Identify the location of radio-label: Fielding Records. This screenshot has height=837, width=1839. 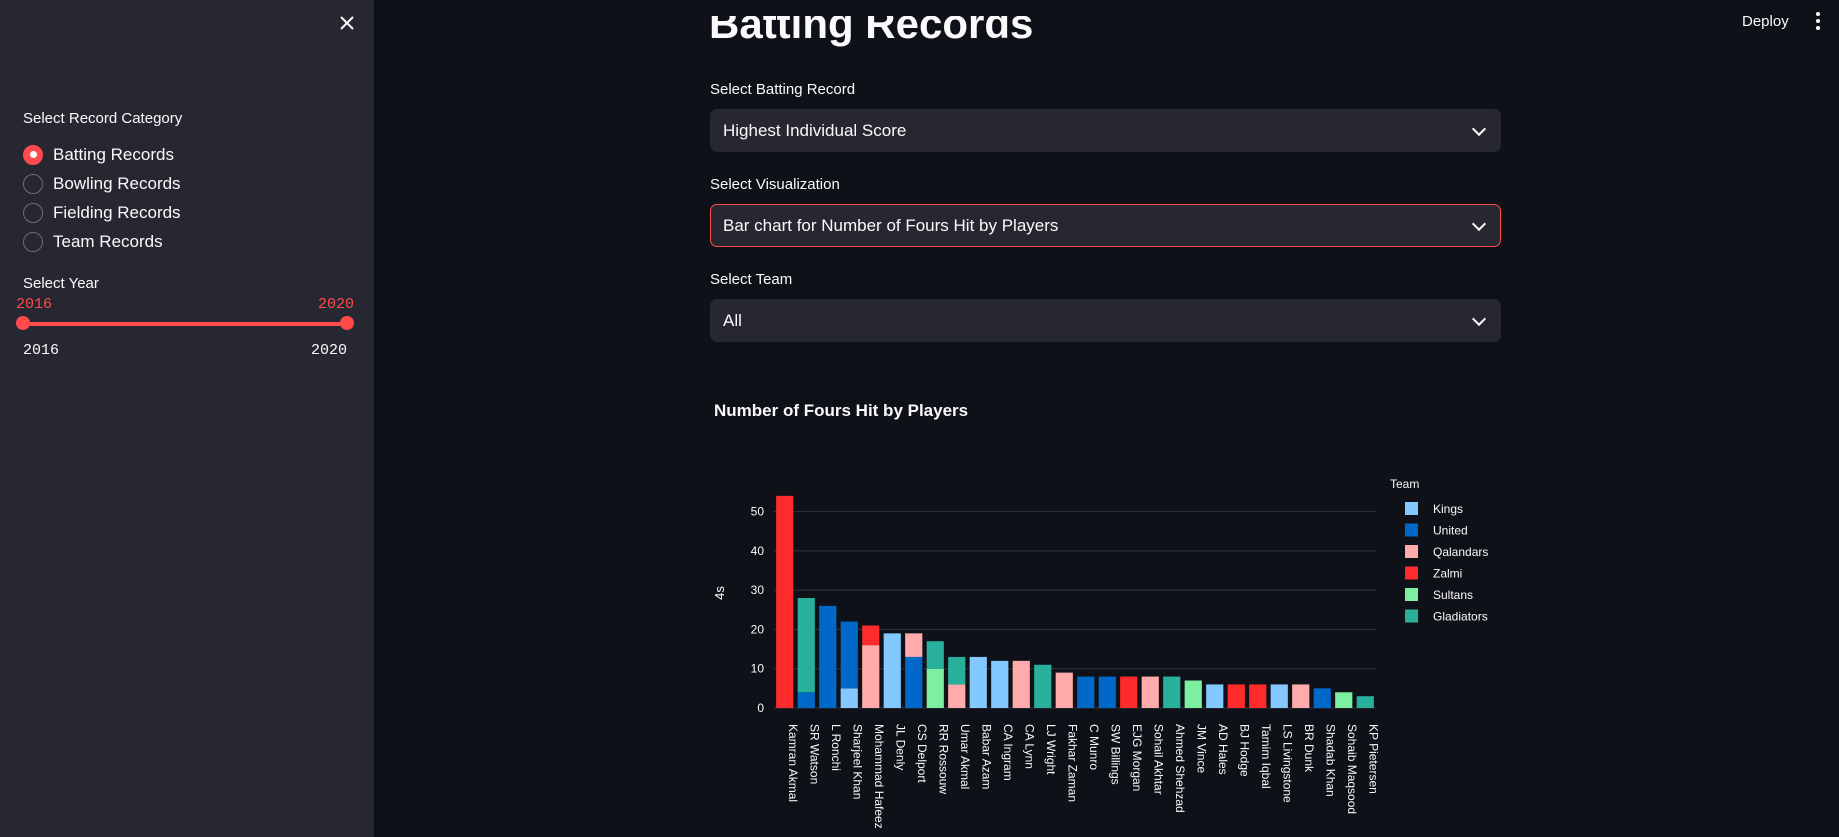
(117, 212).